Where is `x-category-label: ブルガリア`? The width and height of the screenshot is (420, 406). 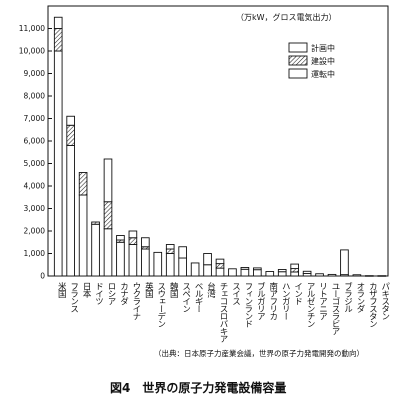
x-category-label: ブルガリア is located at coordinates (260, 300).